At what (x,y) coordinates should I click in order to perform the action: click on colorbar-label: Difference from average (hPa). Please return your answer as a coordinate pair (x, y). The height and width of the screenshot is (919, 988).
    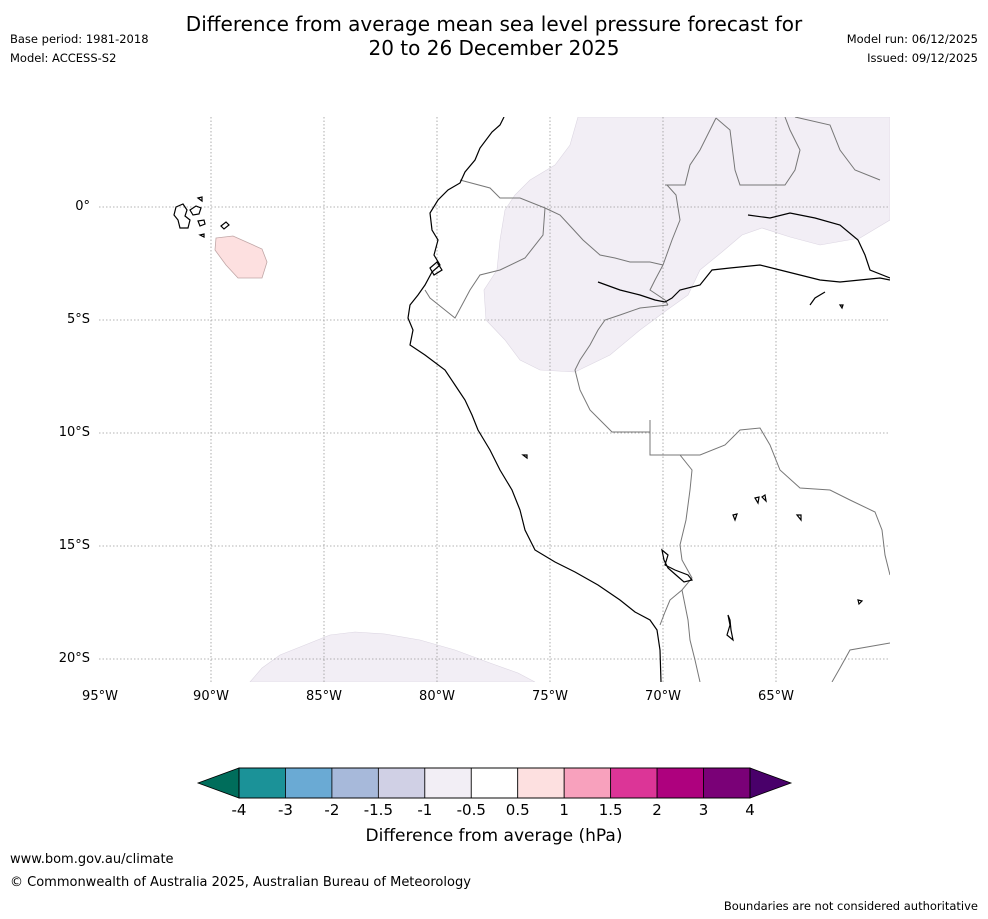
    Looking at the image, I should click on (494, 836).